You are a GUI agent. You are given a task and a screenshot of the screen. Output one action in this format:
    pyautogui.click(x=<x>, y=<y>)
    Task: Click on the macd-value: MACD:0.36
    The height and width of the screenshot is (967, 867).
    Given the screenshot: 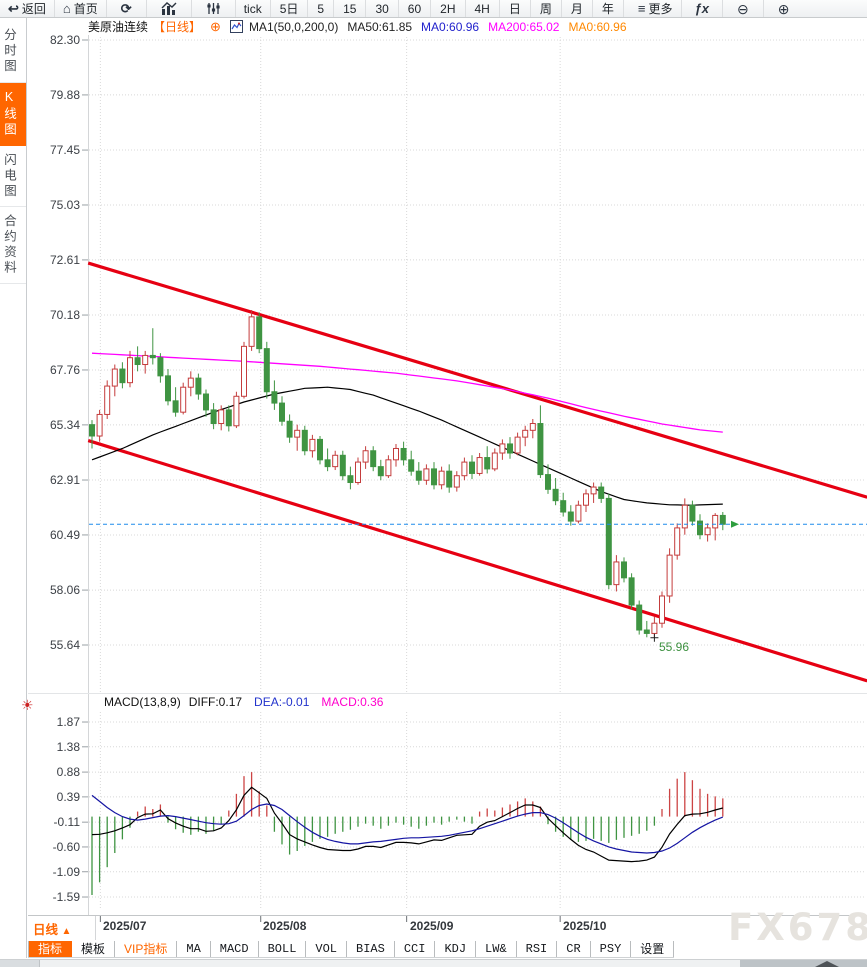 What is the action you would take?
    pyautogui.click(x=352, y=702)
    